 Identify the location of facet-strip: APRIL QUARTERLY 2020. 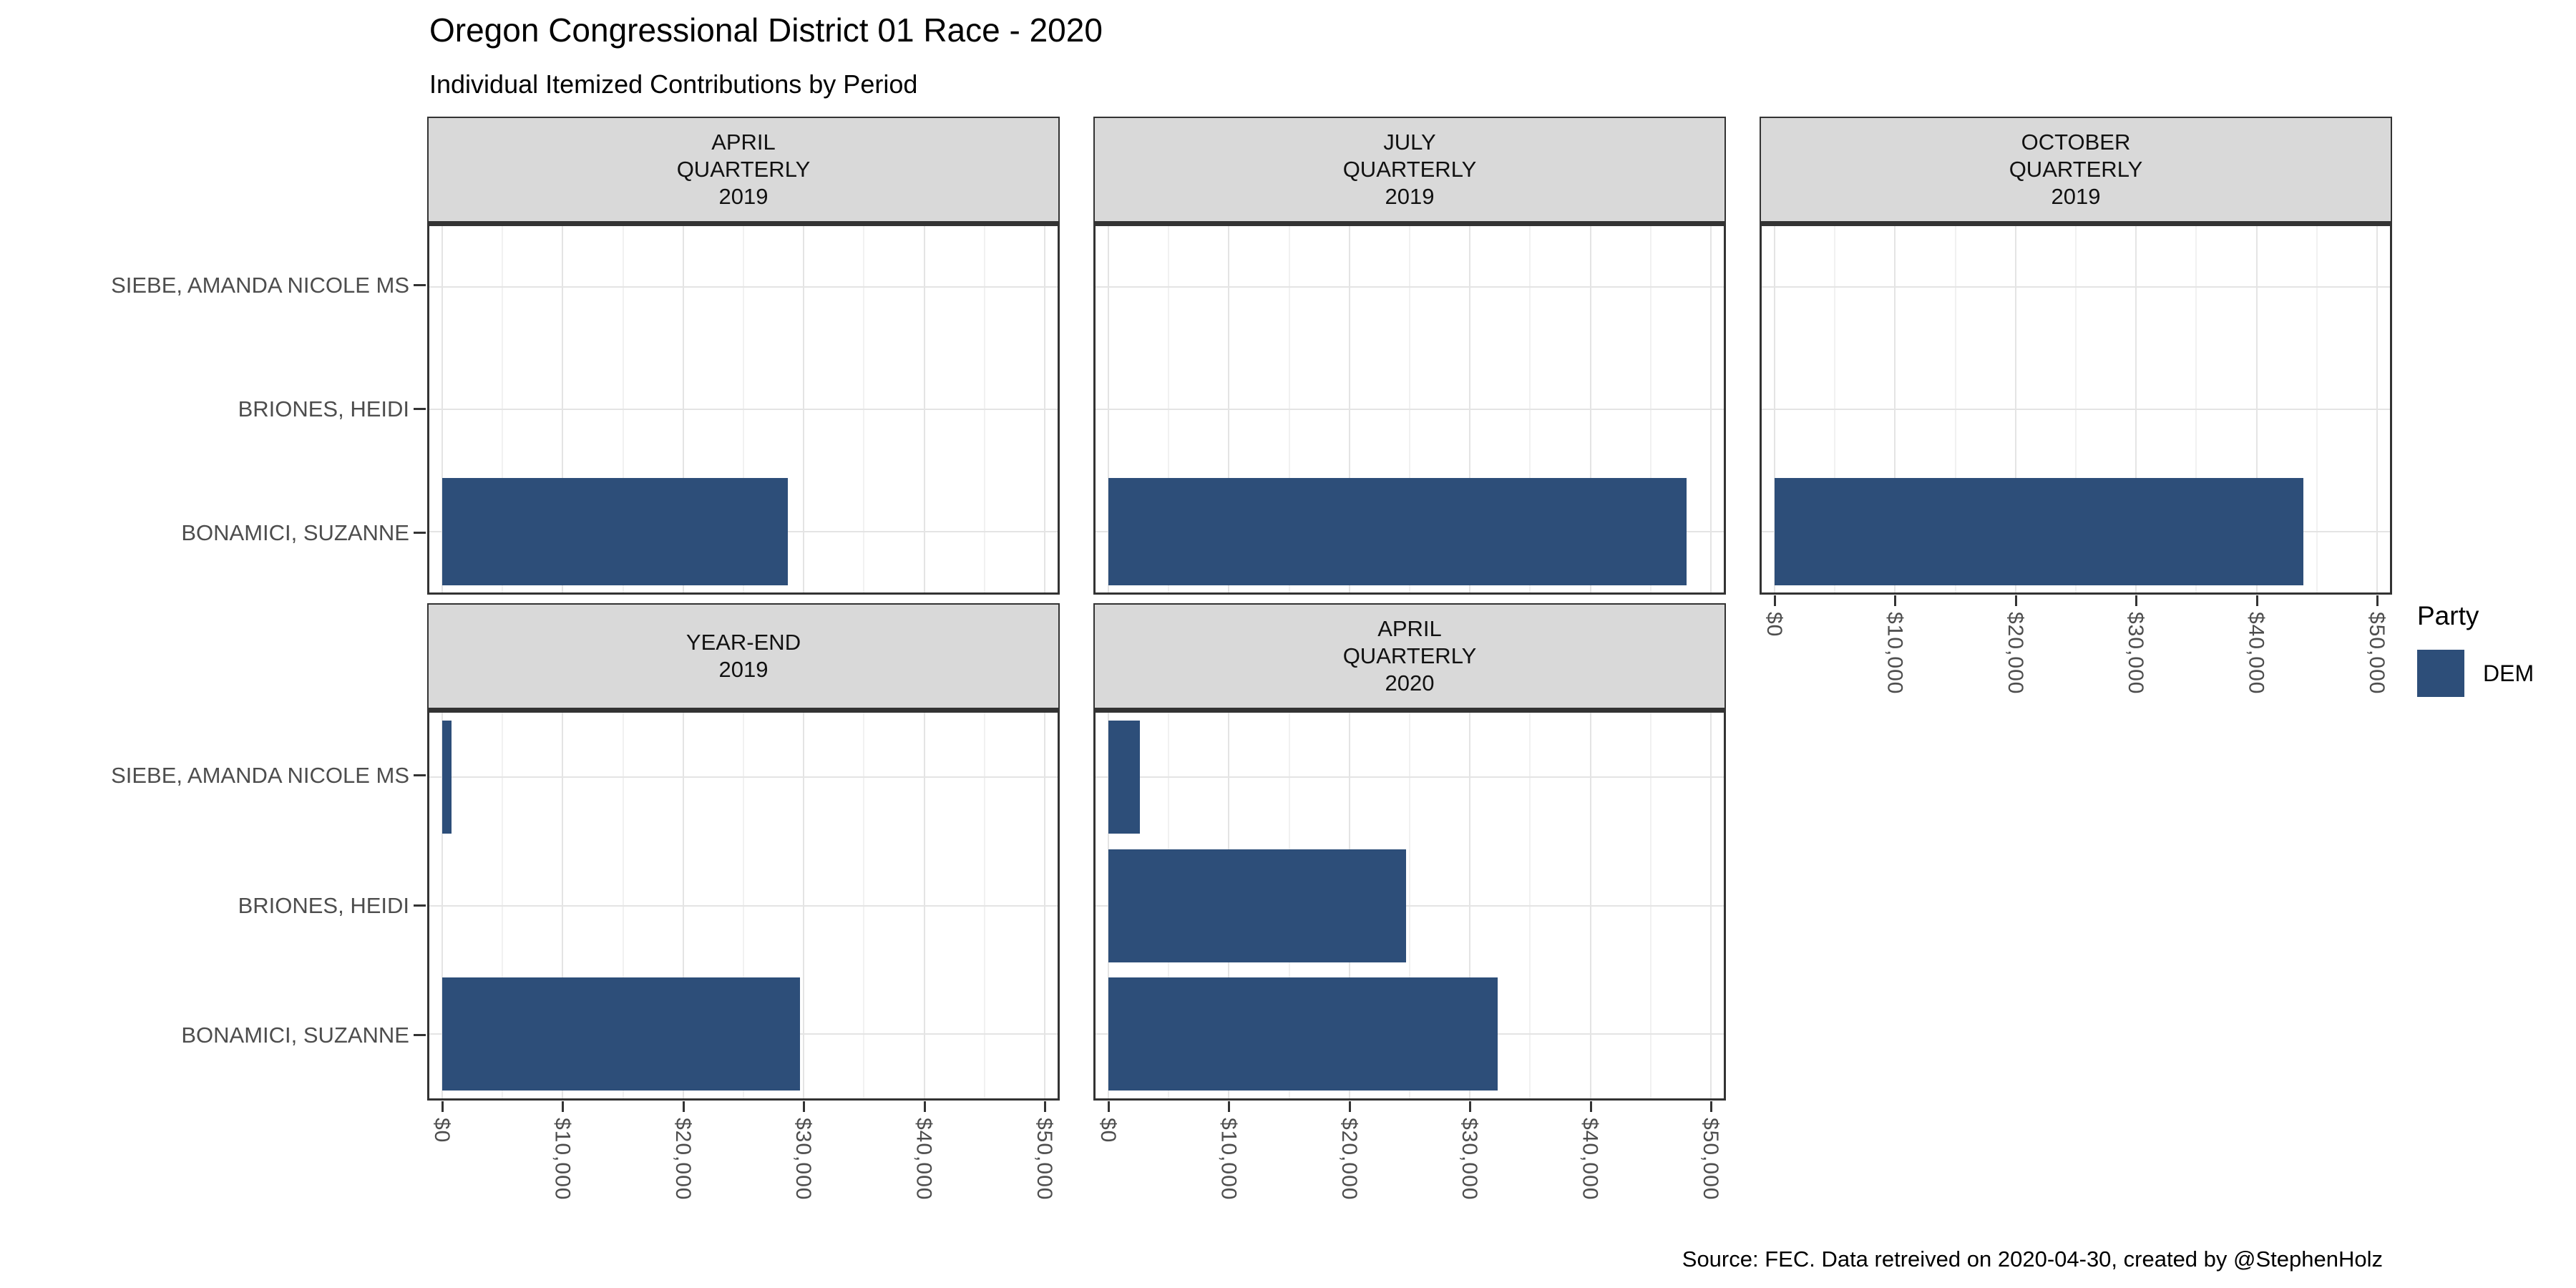
(1409, 657).